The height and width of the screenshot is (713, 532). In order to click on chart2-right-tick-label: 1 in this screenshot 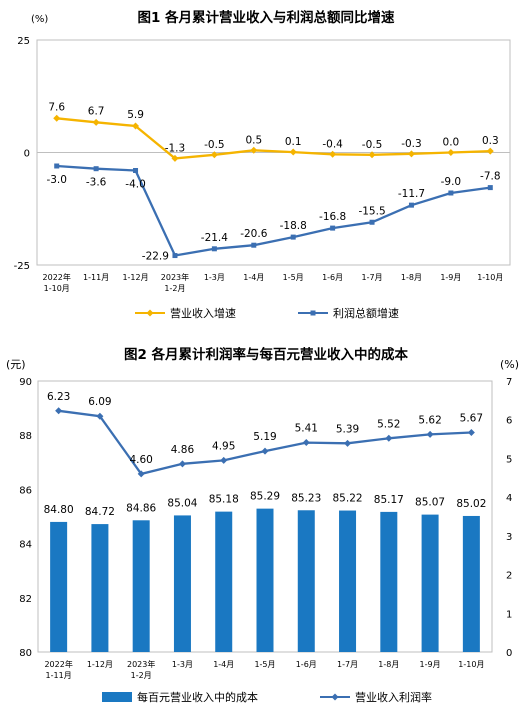, I will do `click(509, 614)`.